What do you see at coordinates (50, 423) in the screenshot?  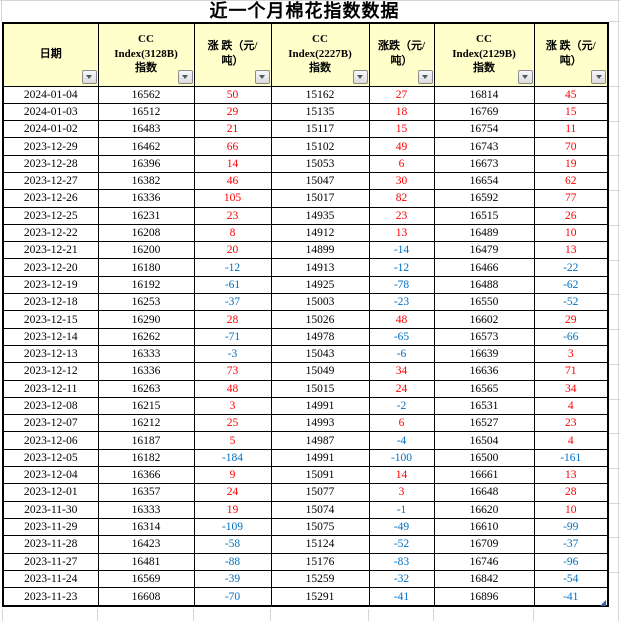 I see `date-cell: 2023-12-07` at bounding box center [50, 423].